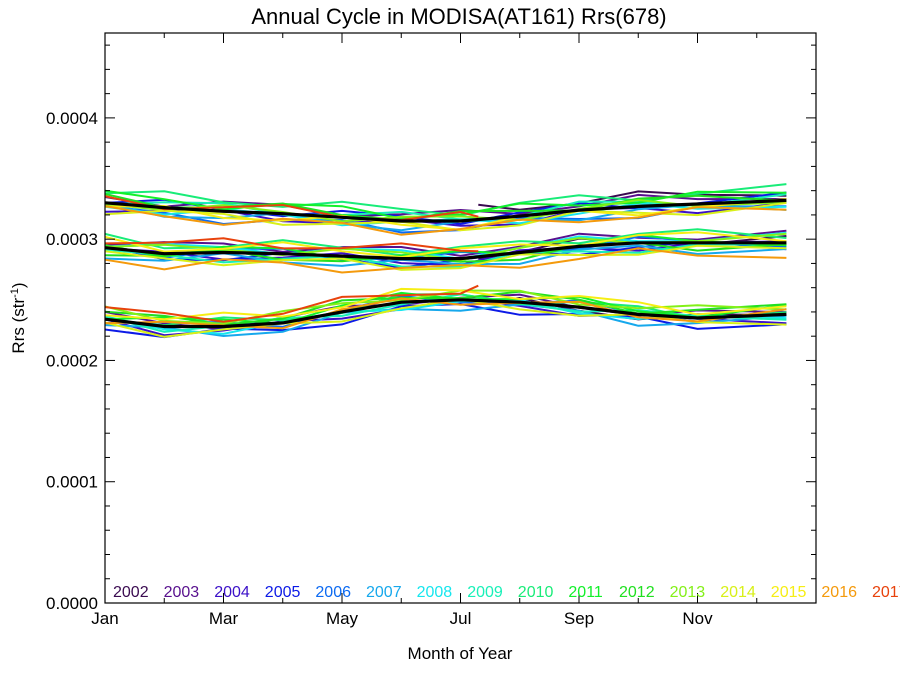  I want to click on x-tick-label: May, so click(342, 618).